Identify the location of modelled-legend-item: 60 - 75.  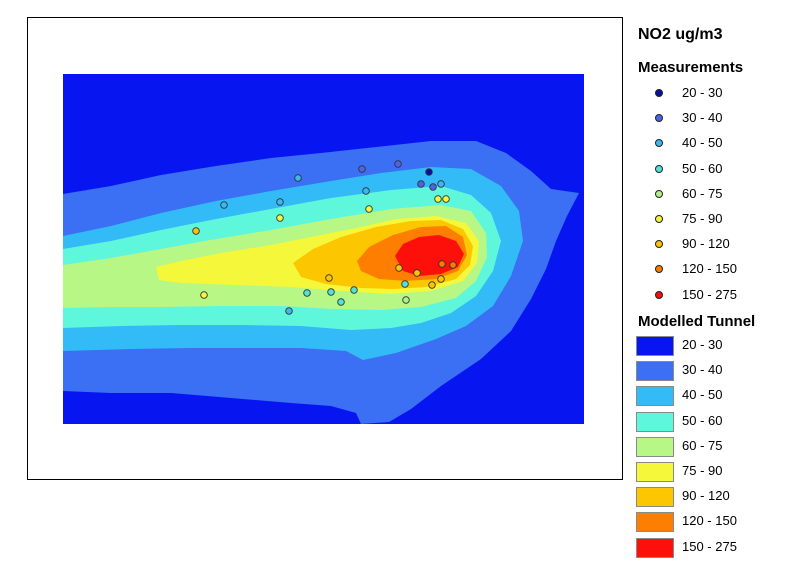
(715, 446).